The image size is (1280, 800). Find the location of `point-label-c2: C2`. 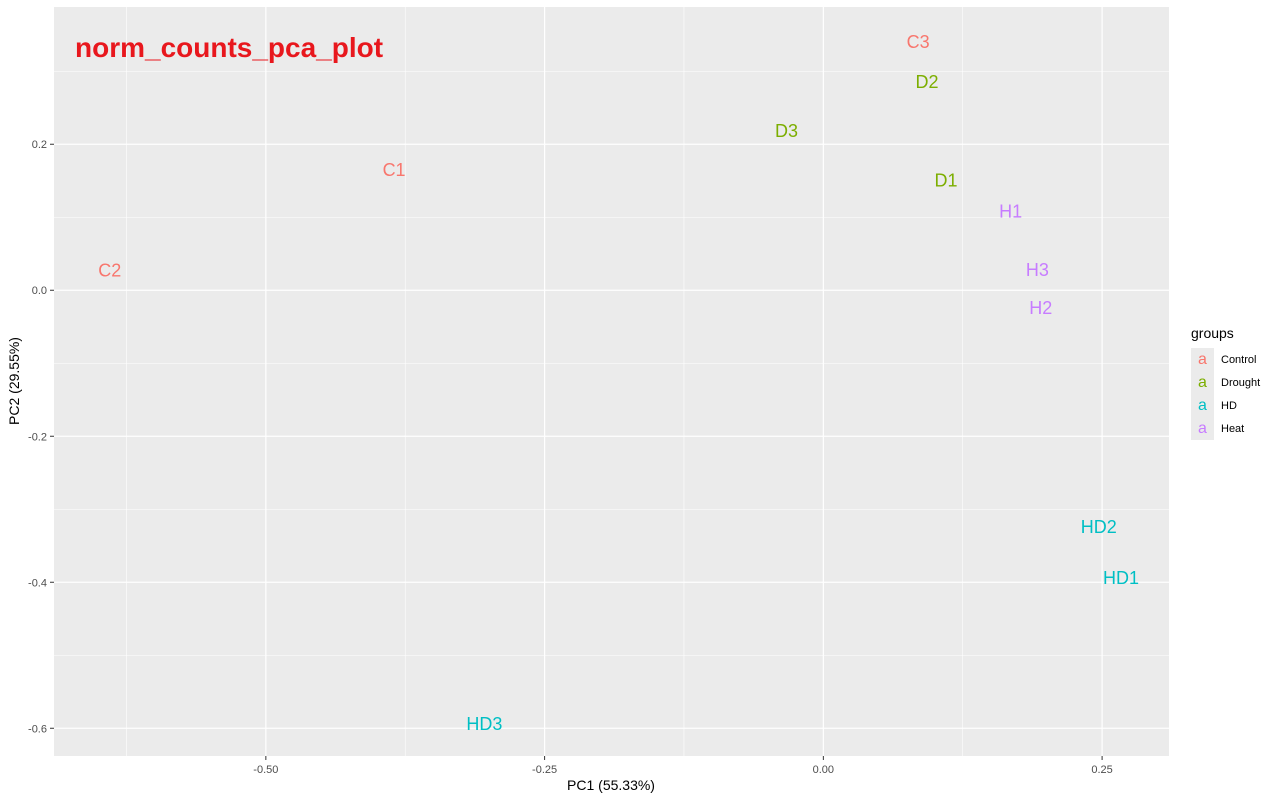

point-label-c2: C2 is located at coordinates (109, 271).